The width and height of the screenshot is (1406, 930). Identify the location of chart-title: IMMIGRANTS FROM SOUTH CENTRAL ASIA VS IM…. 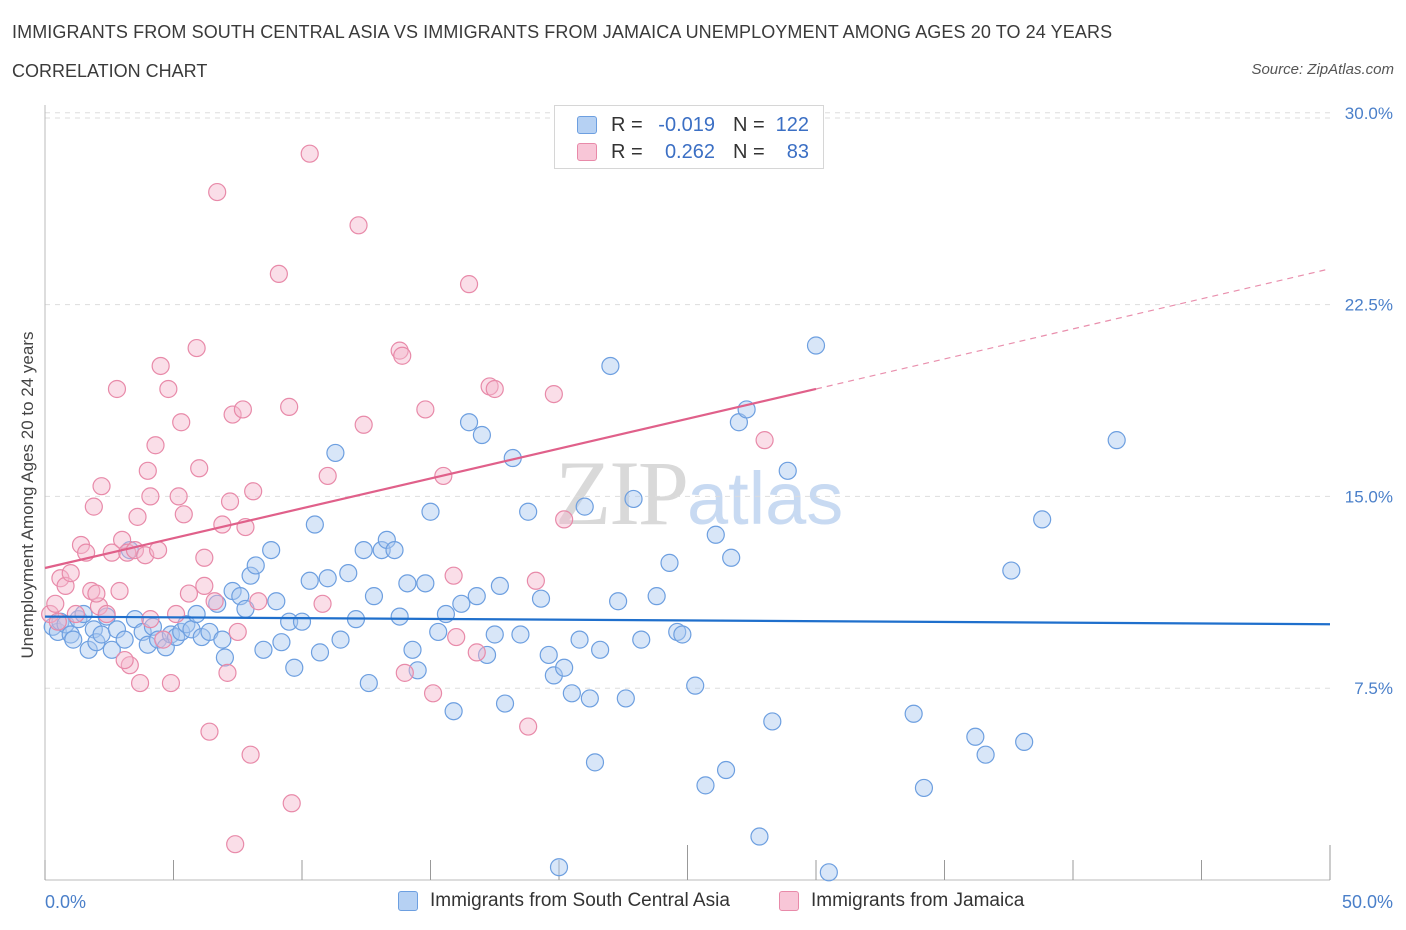
(562, 32).